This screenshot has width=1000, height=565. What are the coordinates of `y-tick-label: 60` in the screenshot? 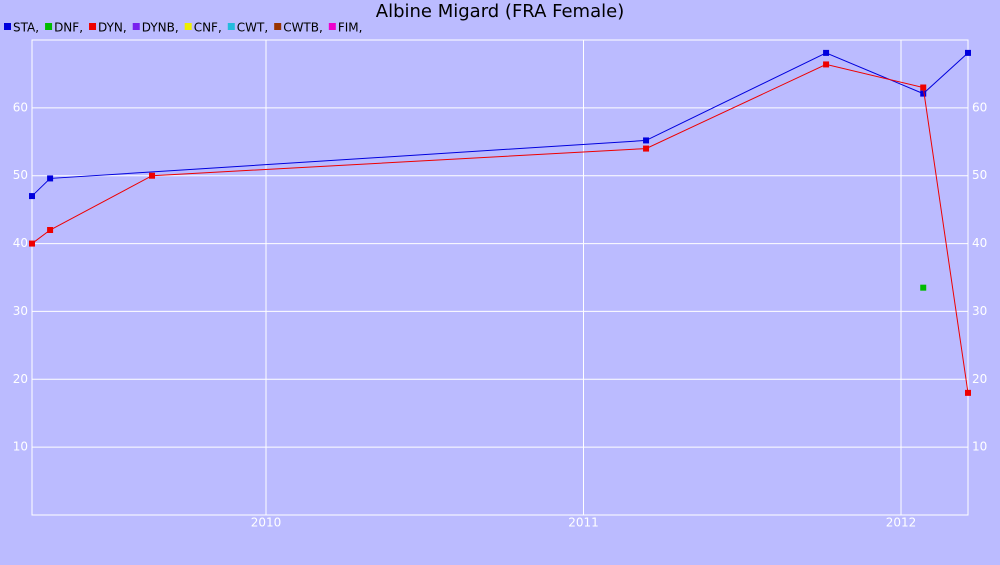 It's located at (20, 107).